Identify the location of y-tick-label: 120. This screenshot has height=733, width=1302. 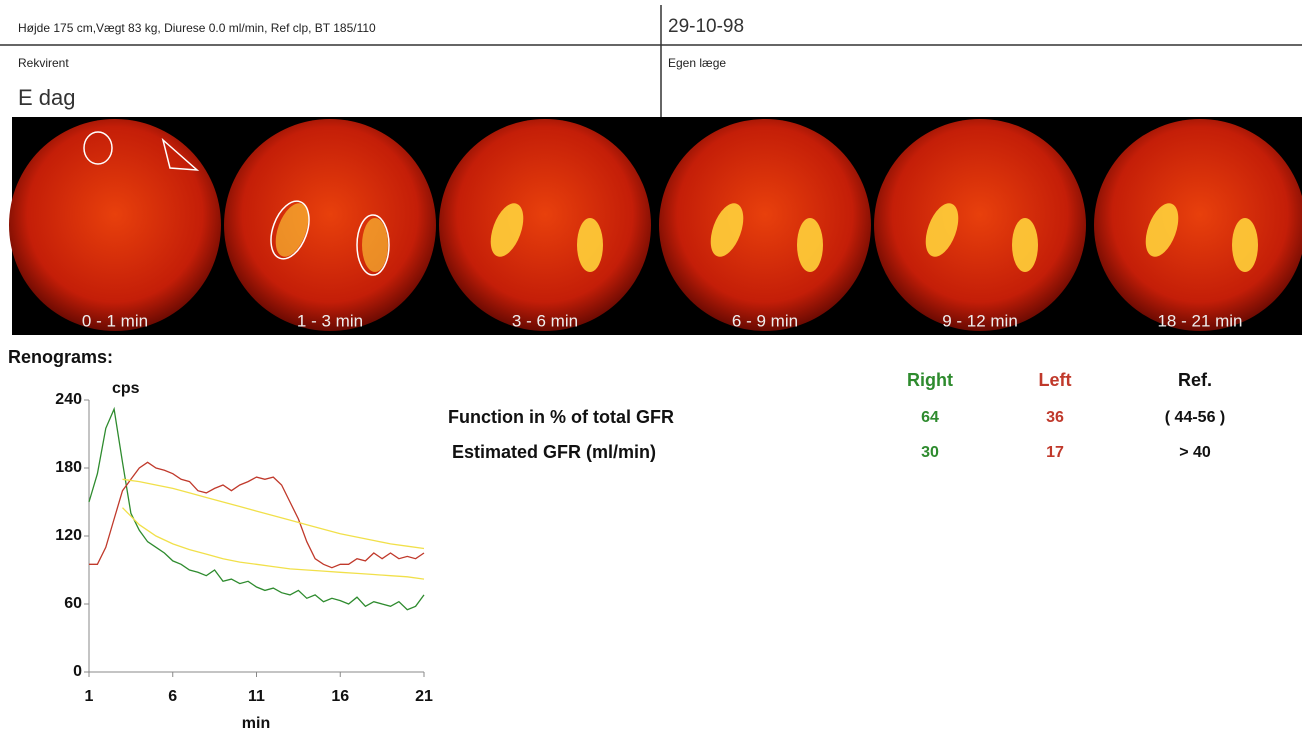
(68, 535).